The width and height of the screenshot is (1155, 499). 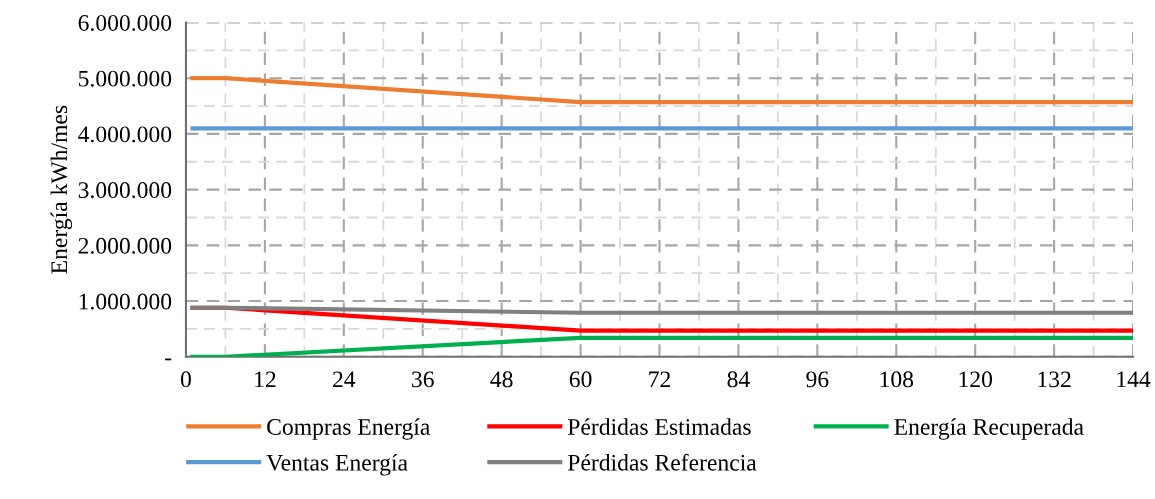 I want to click on x-tick-label: 0, so click(x=185, y=379).